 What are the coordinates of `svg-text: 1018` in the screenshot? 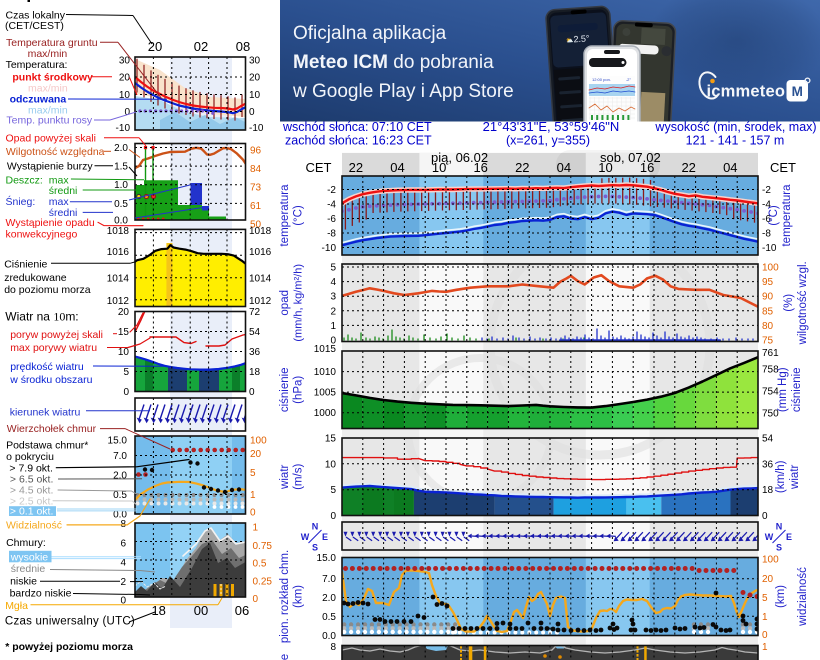 It's located at (260, 231).